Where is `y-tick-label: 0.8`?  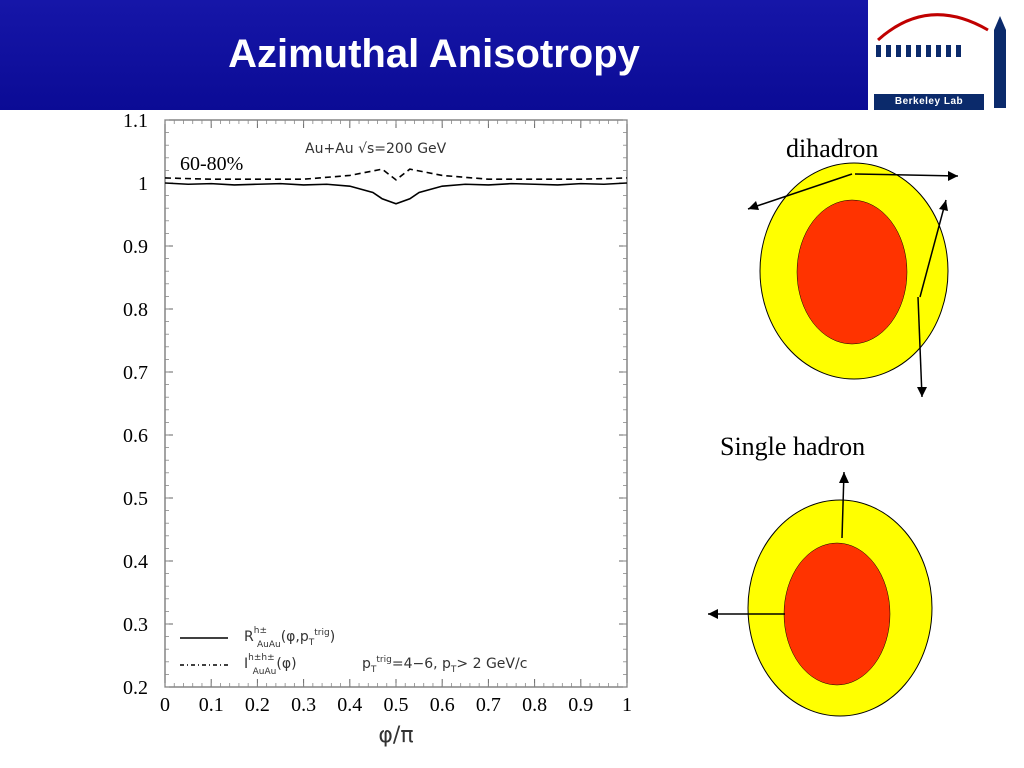 y-tick-label: 0.8 is located at coordinates (135, 310).